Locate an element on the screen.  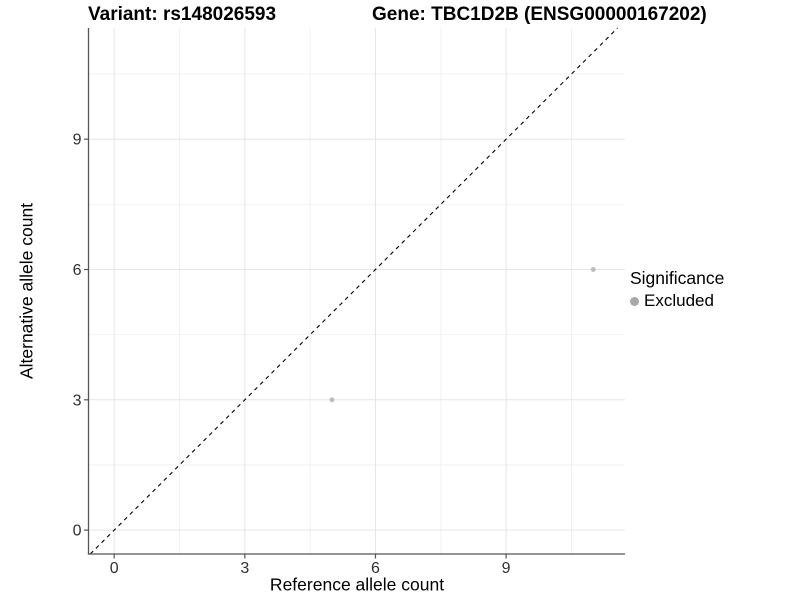
legend-item-excluded: Excluded is located at coordinates (677, 301).